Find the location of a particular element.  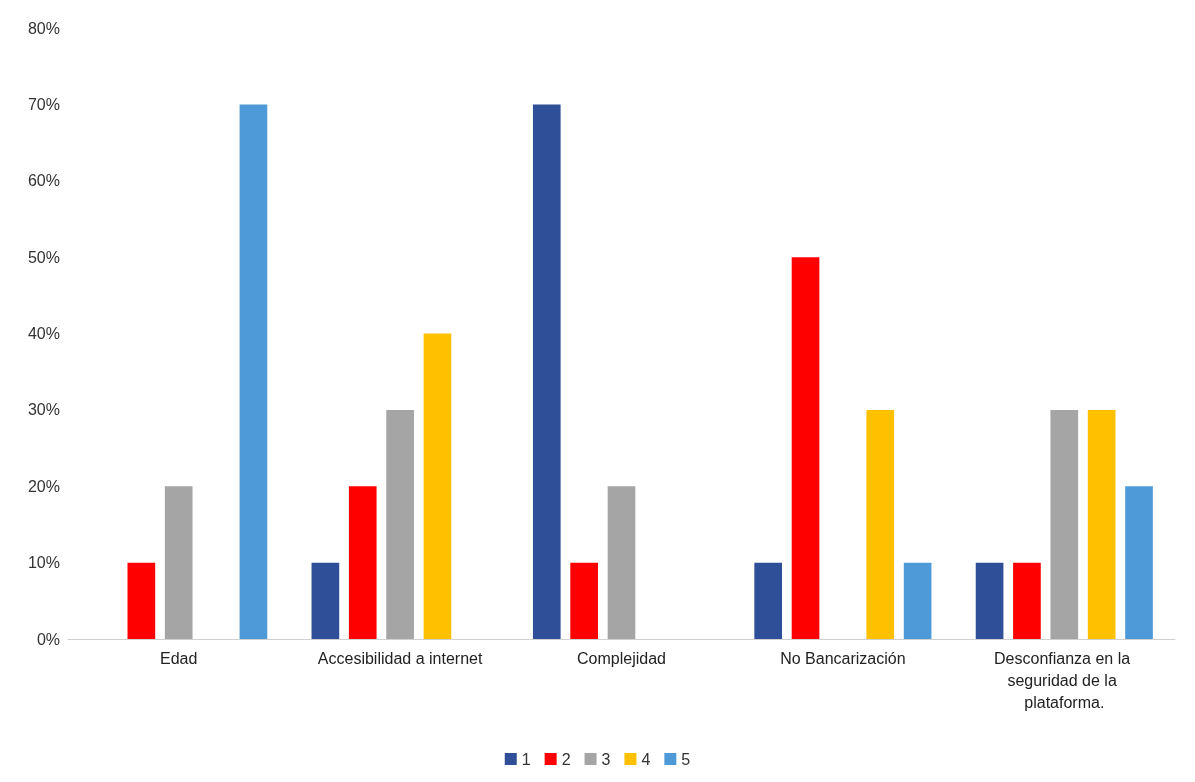

legend-label: 5 is located at coordinates (686, 759).